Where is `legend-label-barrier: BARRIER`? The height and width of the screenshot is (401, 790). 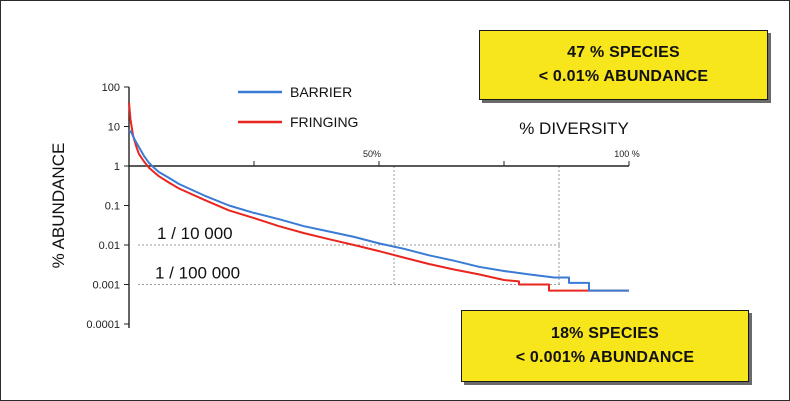 legend-label-barrier: BARRIER is located at coordinates (321, 92).